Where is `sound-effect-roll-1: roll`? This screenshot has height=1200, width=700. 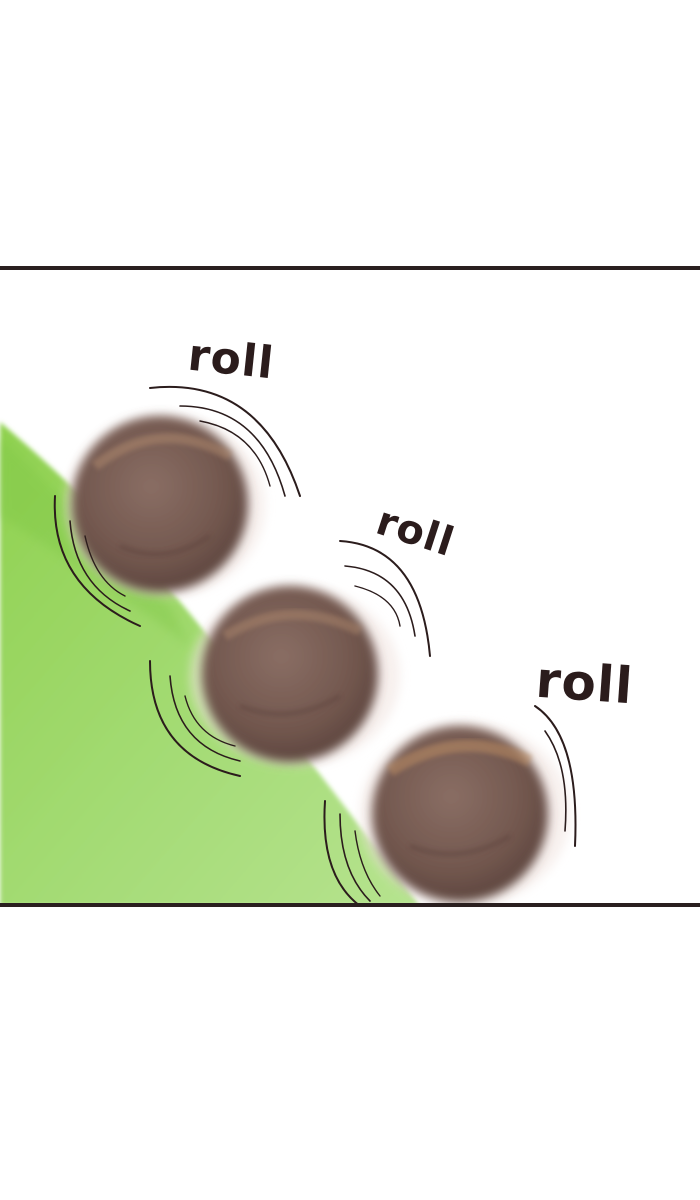 sound-effect-roll-1: roll is located at coordinates (231, 359).